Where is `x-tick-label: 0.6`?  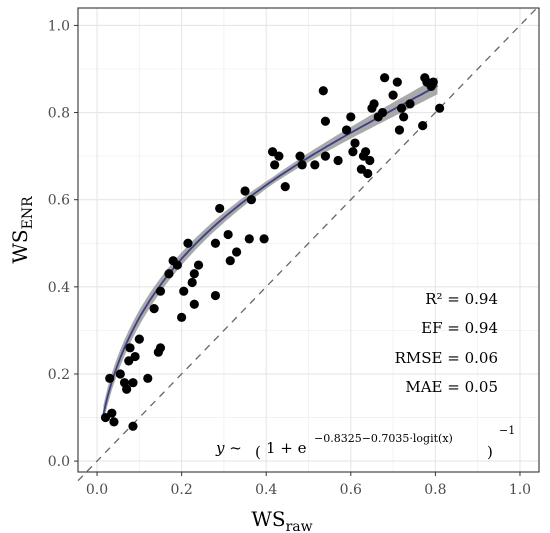
x-tick-label: 0.6 is located at coordinates (351, 490).